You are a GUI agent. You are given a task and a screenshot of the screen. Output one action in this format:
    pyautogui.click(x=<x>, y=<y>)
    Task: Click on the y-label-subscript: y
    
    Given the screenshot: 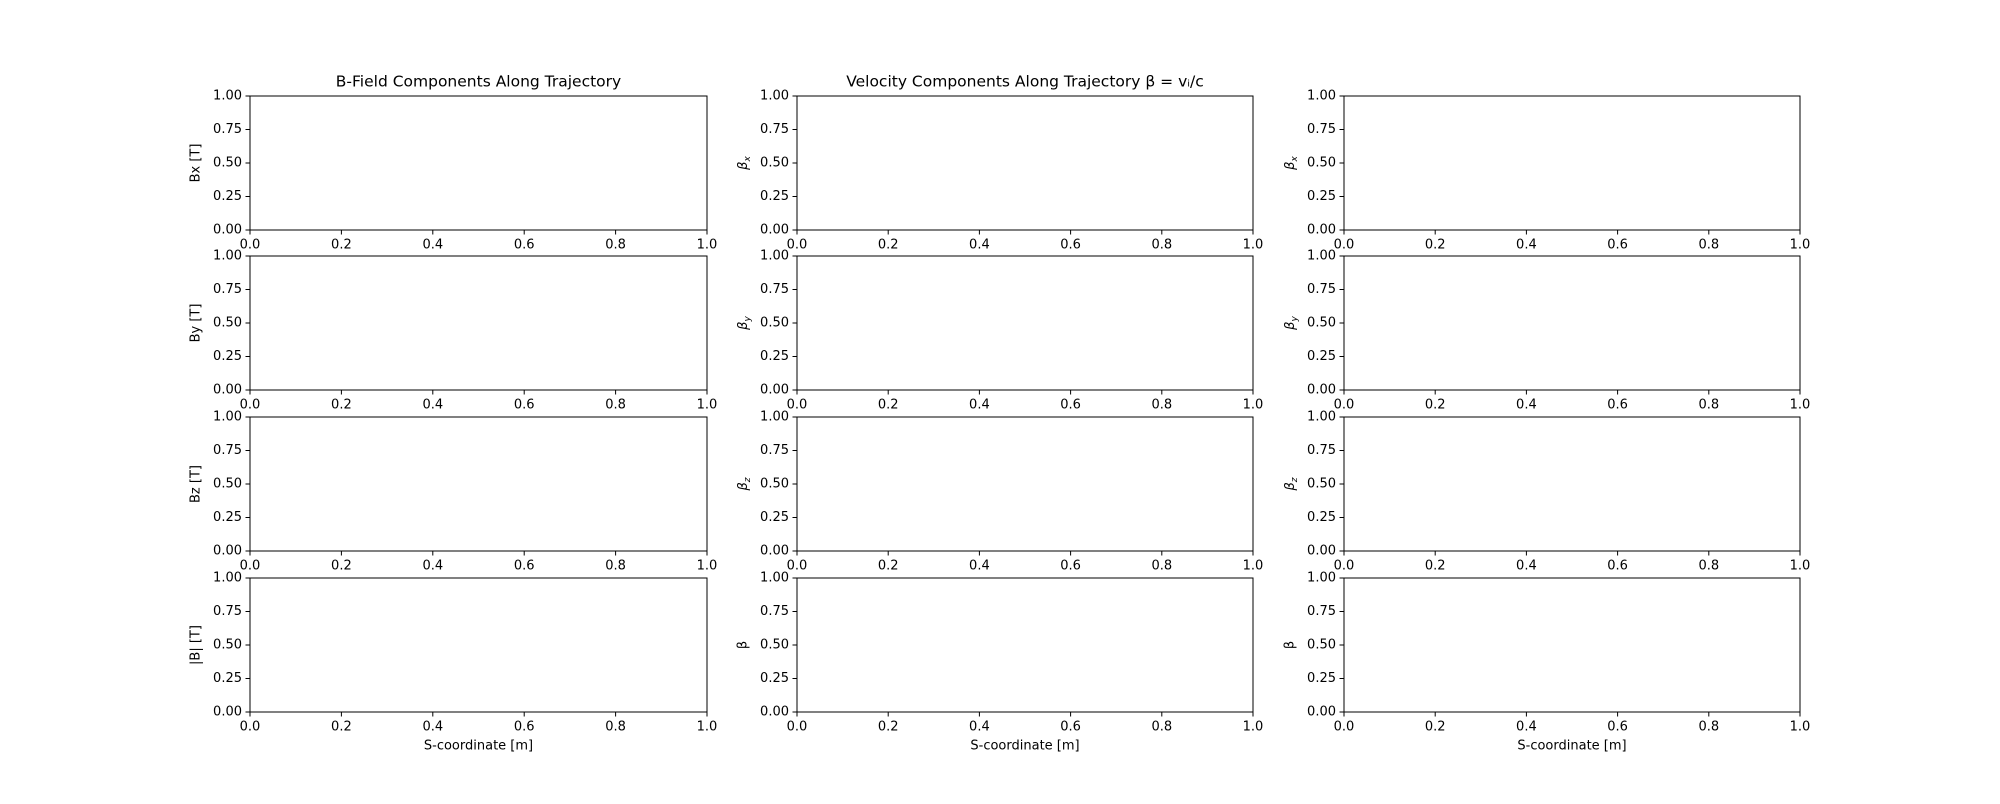 What is the action you would take?
    pyautogui.click(x=748, y=319)
    